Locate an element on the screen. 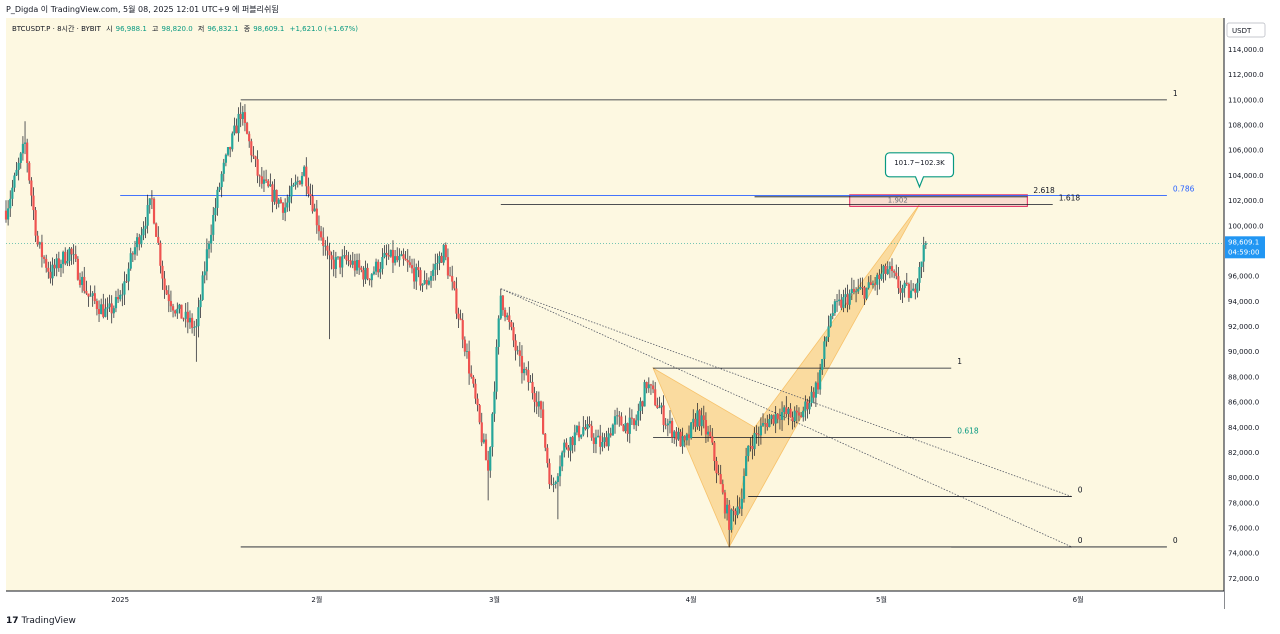 This screenshot has height=634, width=1280. dotted-trend-line is located at coordinates (786, 392).